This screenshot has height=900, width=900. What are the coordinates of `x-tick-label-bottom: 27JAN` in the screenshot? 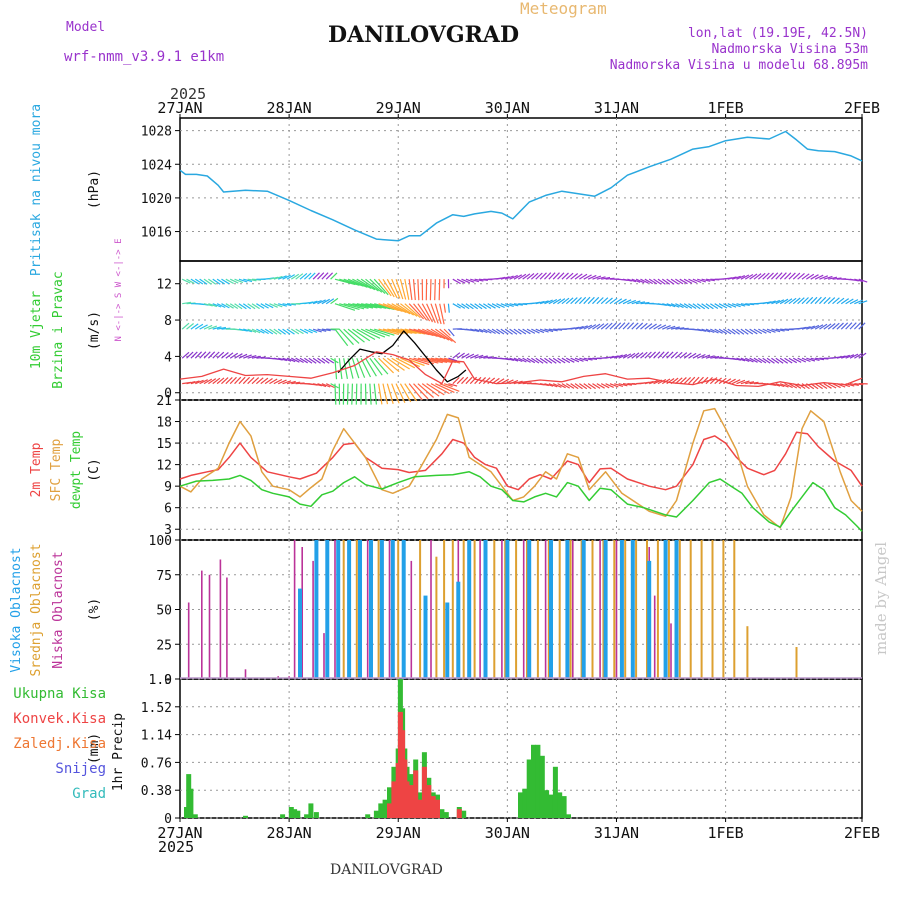 It's located at (179, 833).